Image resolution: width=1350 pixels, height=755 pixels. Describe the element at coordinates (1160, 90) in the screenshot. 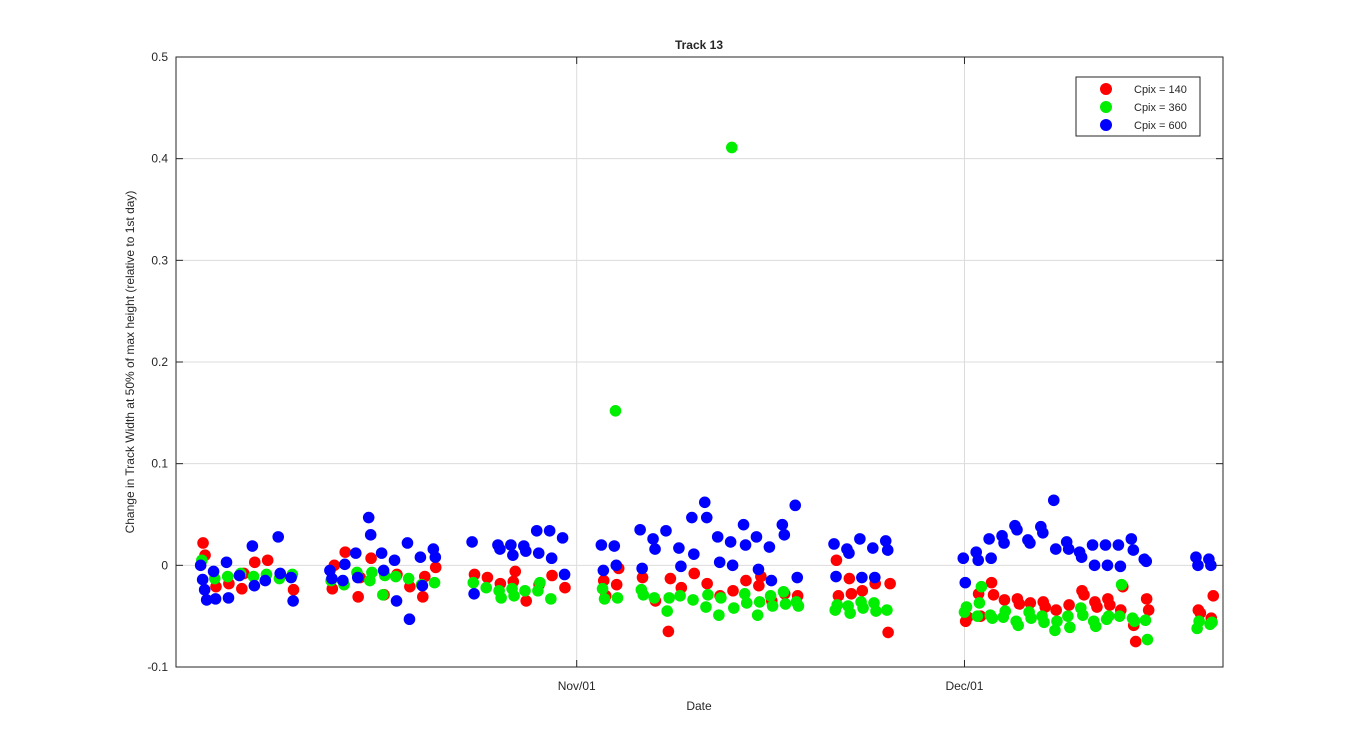

I see `legend-label-cpix-140: Cpix = 140` at that location.